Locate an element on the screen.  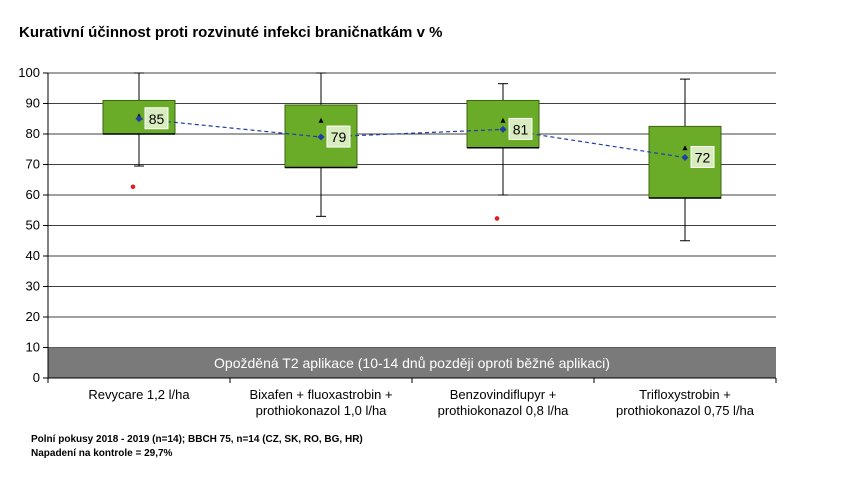
mean-label: 85 is located at coordinates (157, 119).